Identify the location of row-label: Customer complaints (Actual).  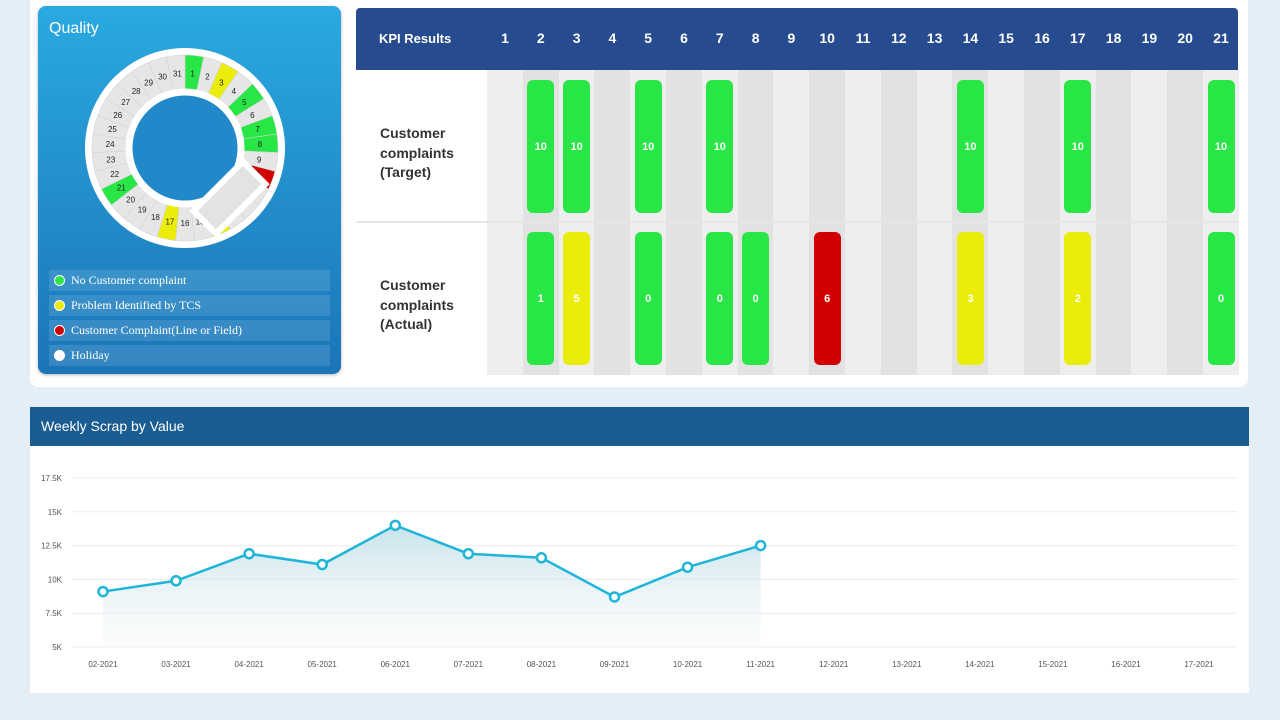
(417, 304).